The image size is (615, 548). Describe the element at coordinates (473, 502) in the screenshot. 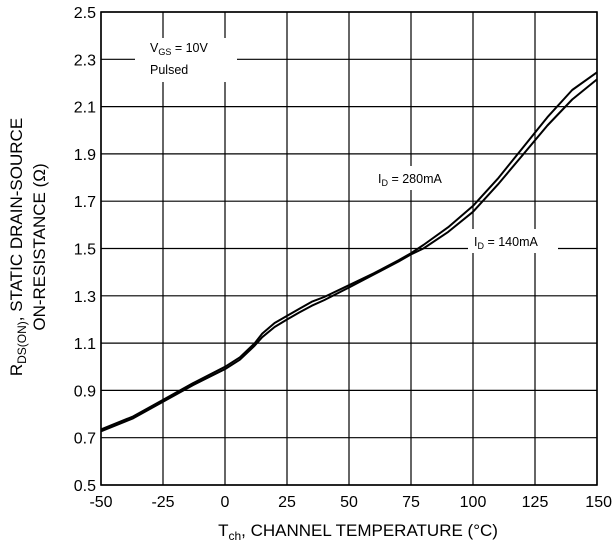

I see `x-tick-label: 100` at that location.